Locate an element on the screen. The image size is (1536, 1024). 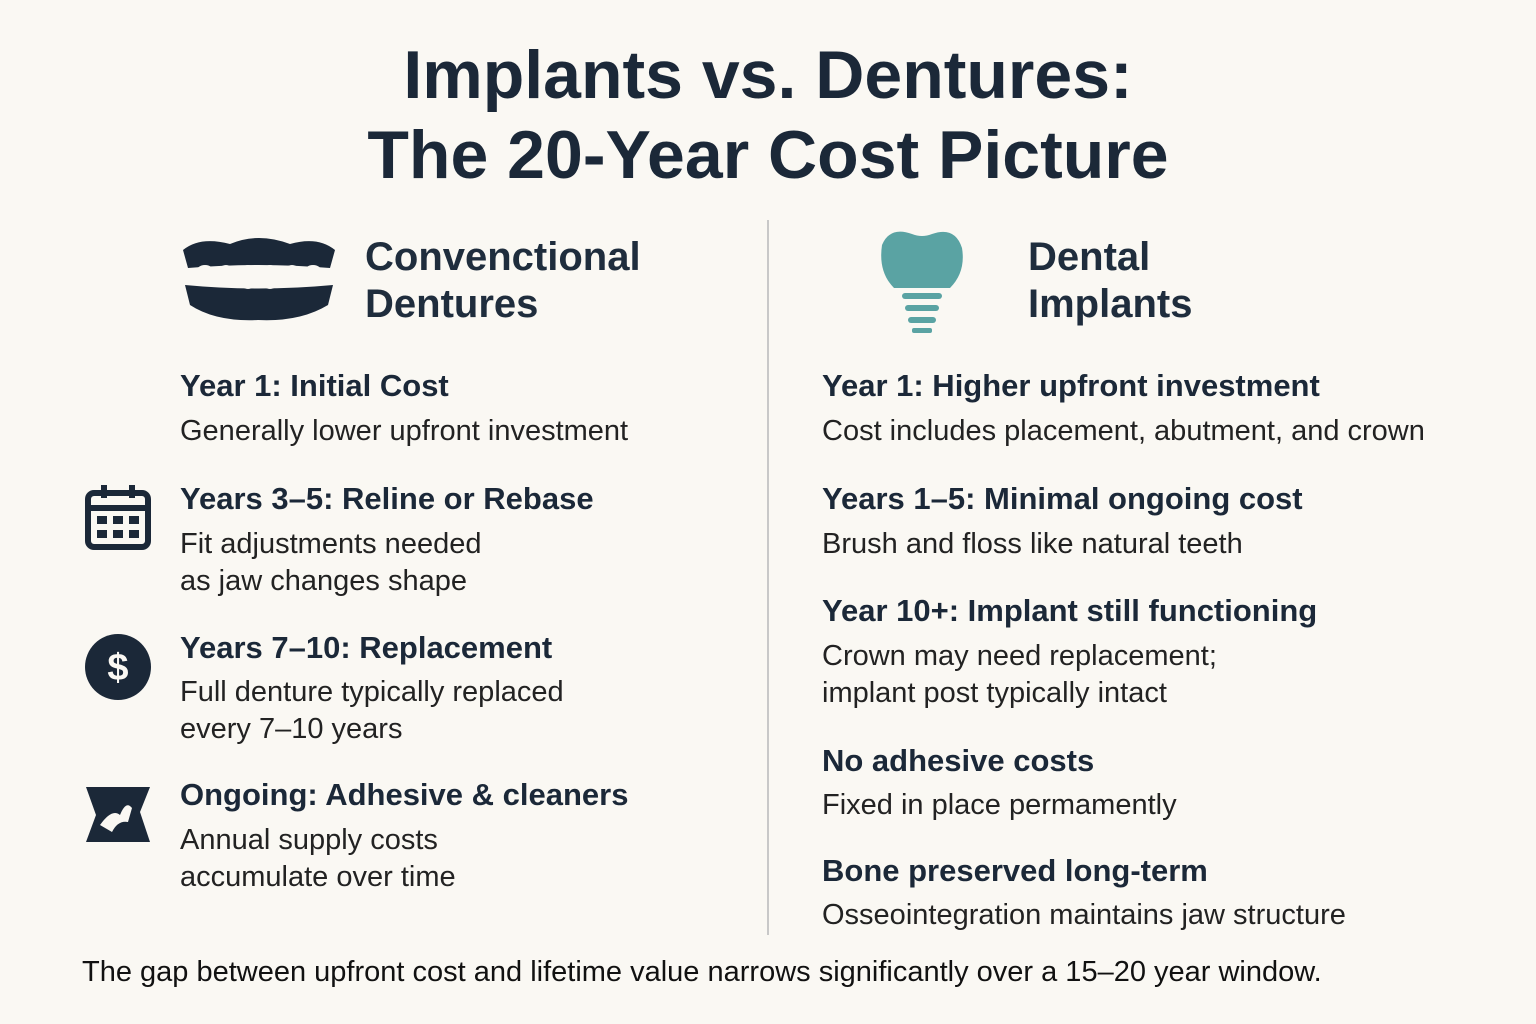
item-title: Bone preserved long-term is located at coordinates (1015, 870).